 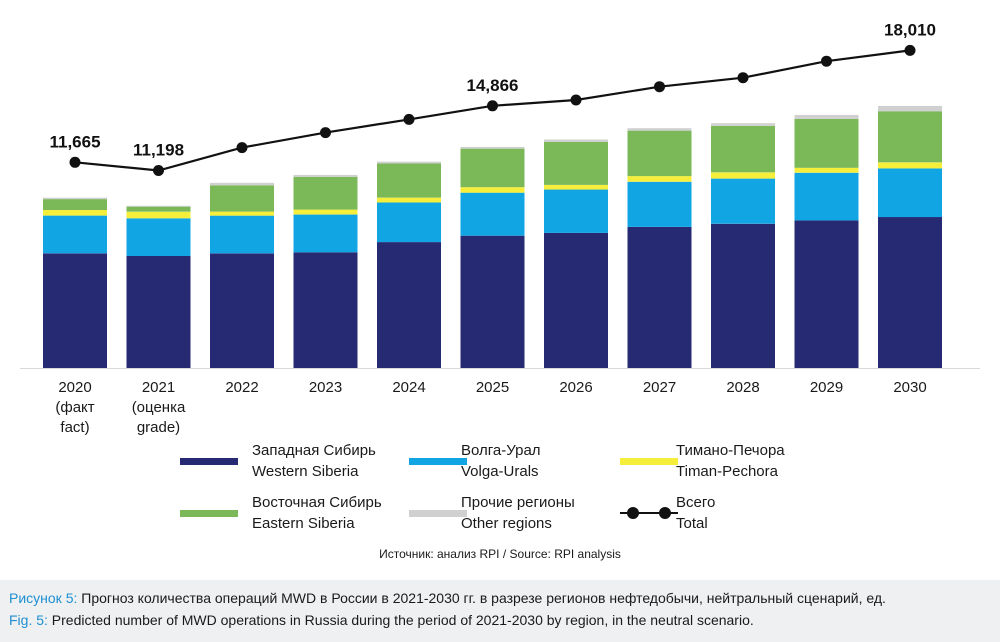 I want to click on total-label-2030: 18,010, so click(x=910, y=29).